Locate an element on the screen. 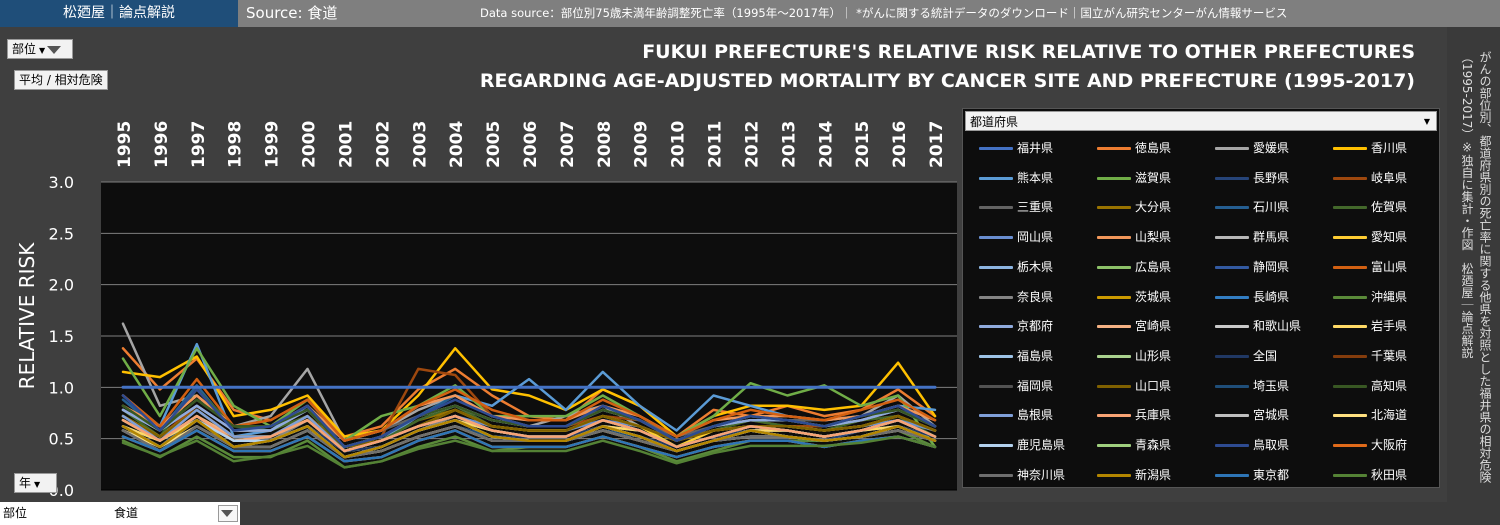 This screenshot has width=1500, height=525. legend-label: 千葉県 is located at coordinates (1389, 355).